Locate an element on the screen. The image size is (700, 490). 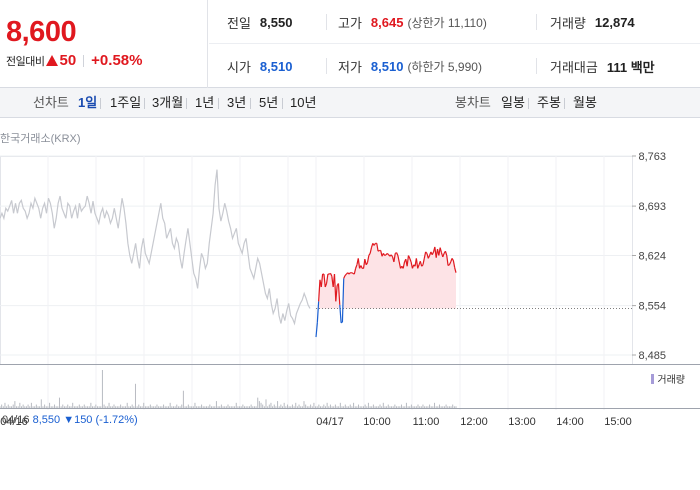
exchange-label: 한국거래소(KRX) is located at coordinates (40, 139).